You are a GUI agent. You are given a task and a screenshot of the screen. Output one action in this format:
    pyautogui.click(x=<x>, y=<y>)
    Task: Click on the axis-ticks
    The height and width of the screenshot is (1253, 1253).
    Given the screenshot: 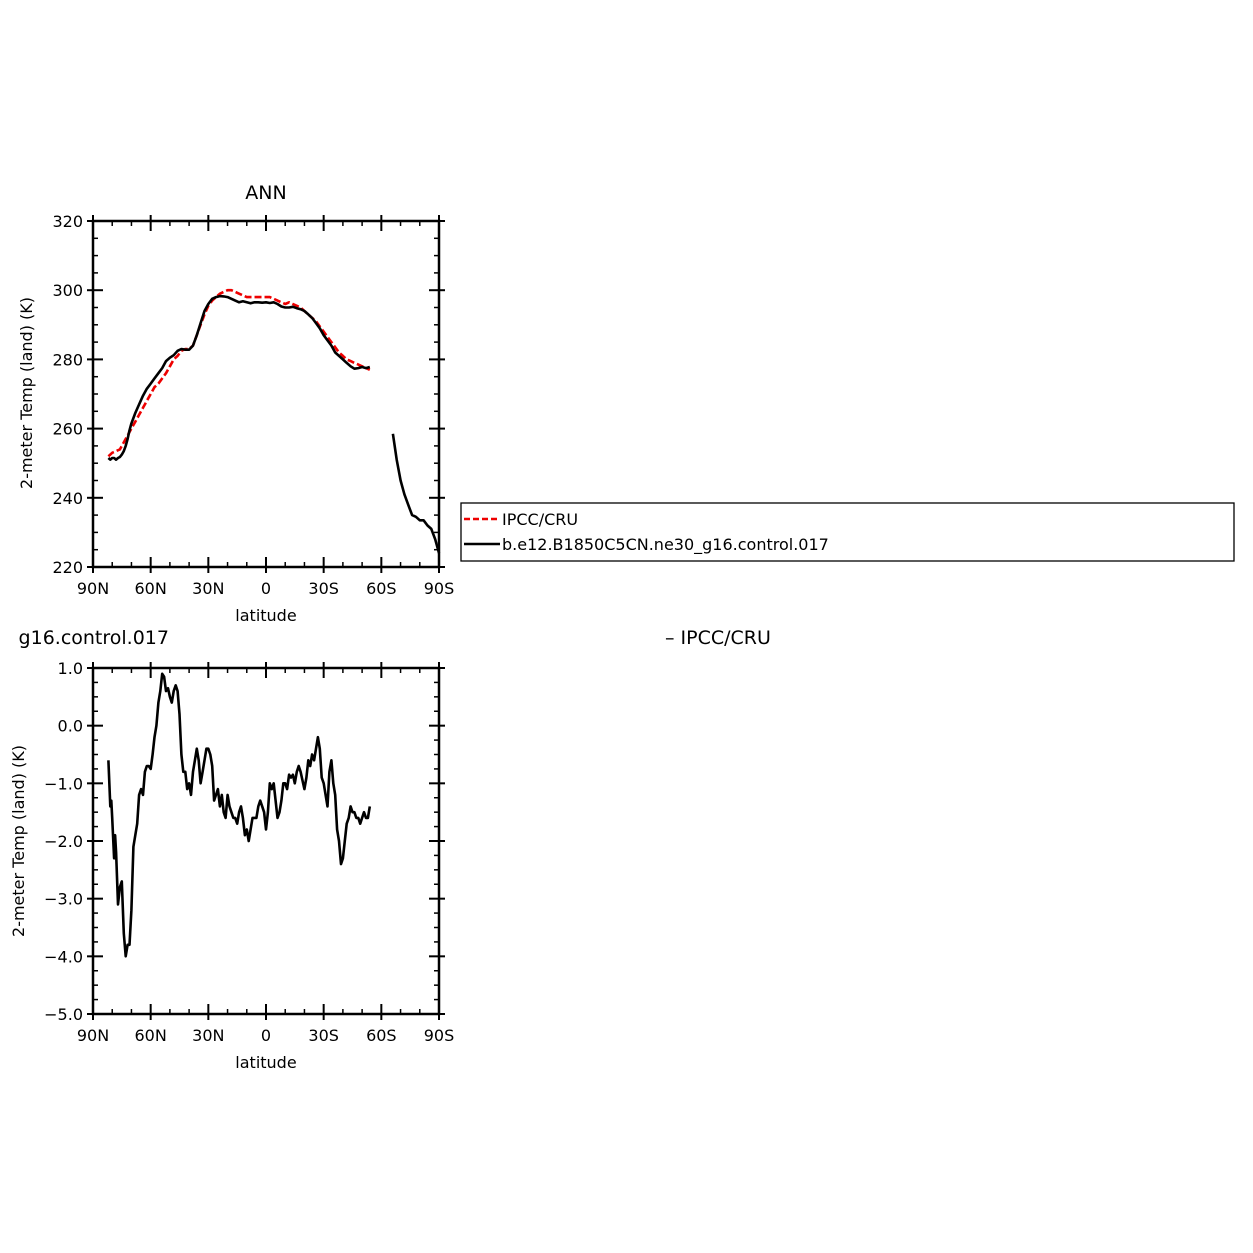 What is the action you would take?
    pyautogui.click(x=266, y=394)
    